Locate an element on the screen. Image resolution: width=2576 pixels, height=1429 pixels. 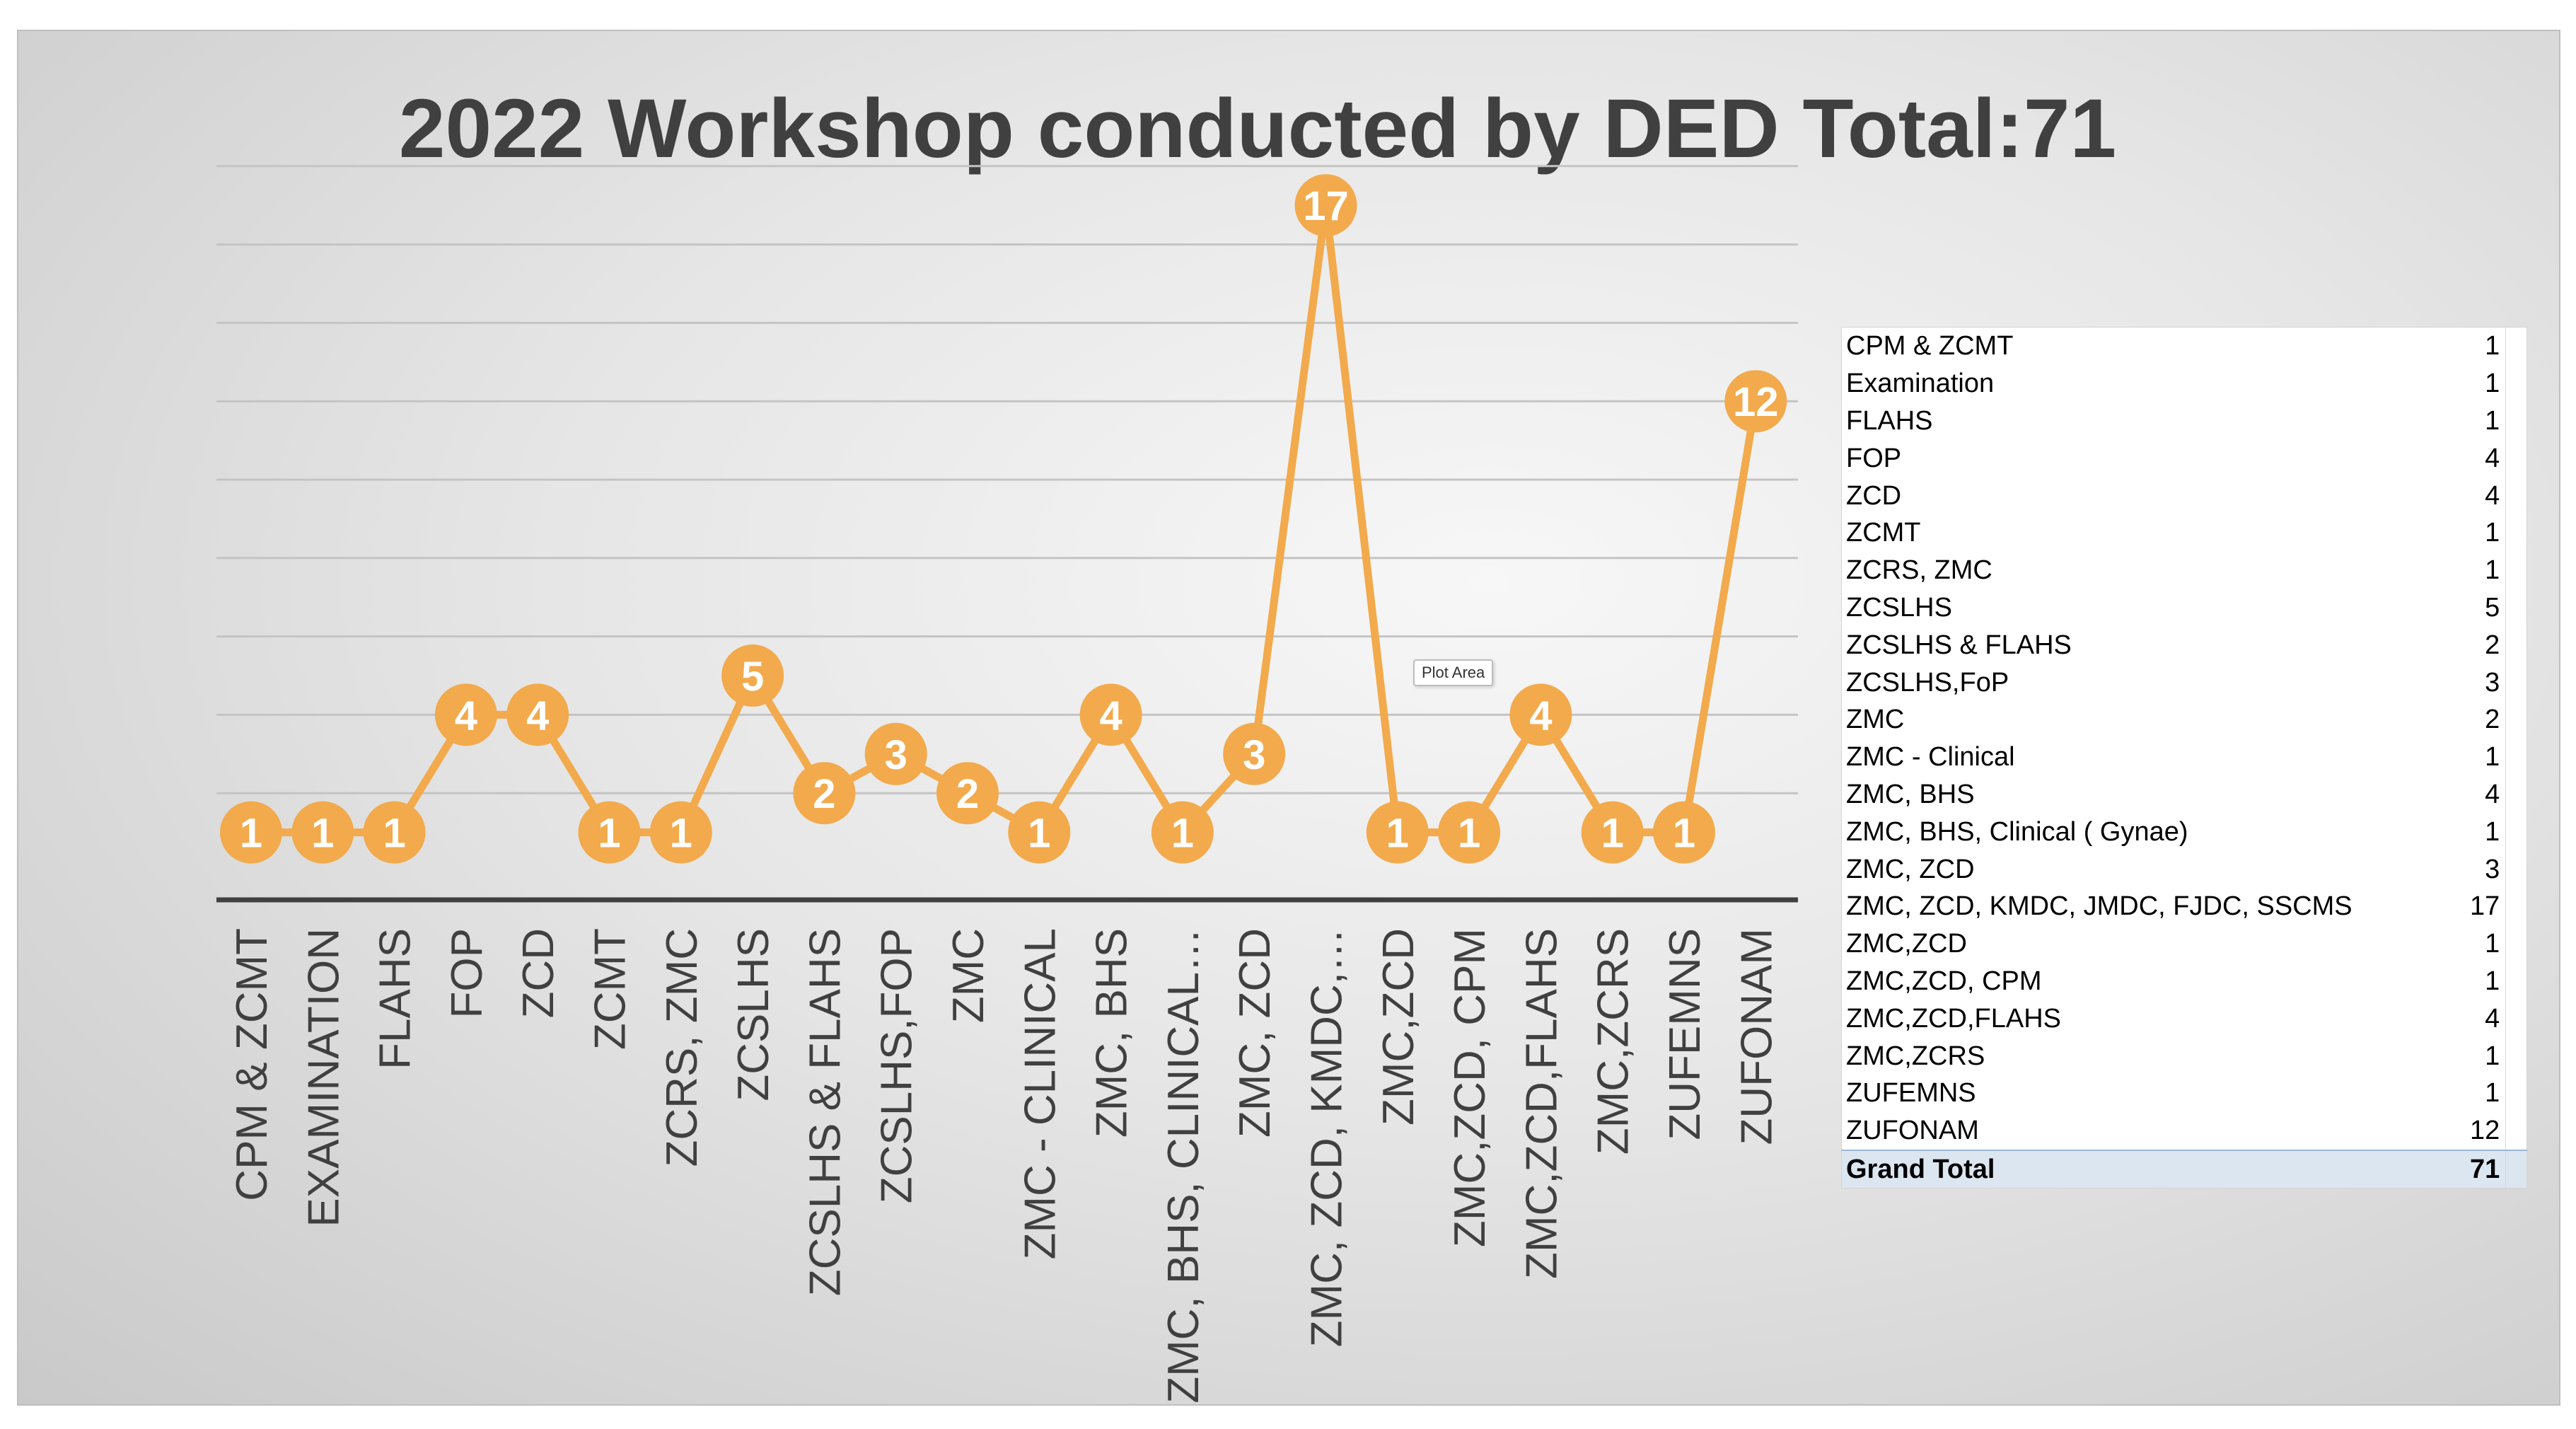
pivot-row: ZMC,ZCD, CPM 1 is located at coordinates (2184, 981).